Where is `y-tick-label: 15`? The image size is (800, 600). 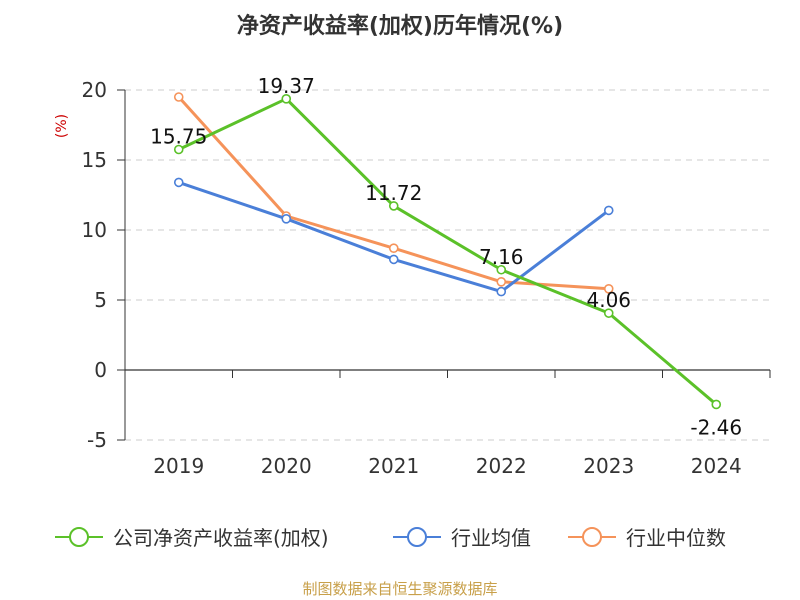 y-tick-label: 15 is located at coordinates (94, 160).